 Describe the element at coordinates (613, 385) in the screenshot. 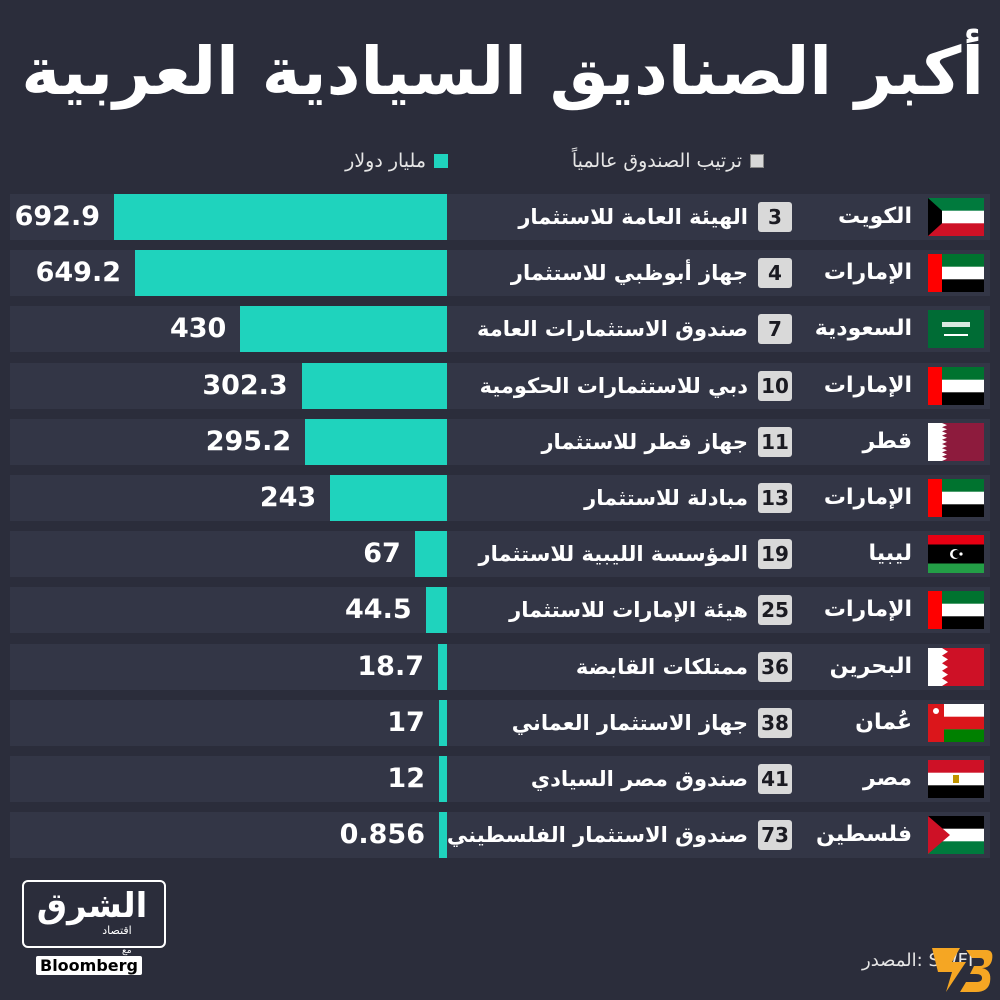

I see `fund-name: دبي للاستثمارات الحكومية` at that location.